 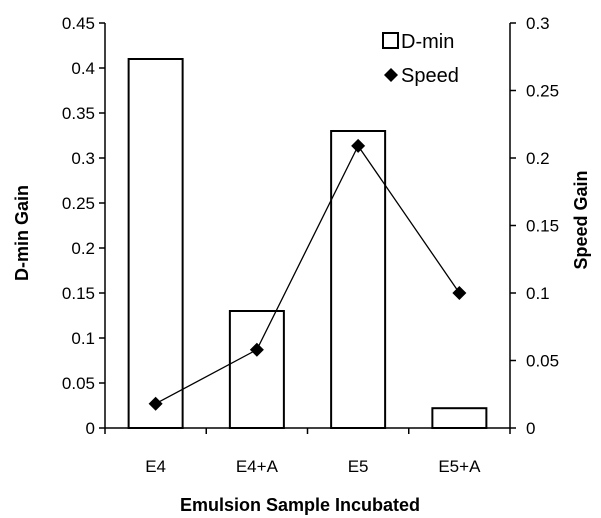 What do you see at coordinates (78, 383) in the screenshot?
I see `y-tick-label: 0.05` at bounding box center [78, 383].